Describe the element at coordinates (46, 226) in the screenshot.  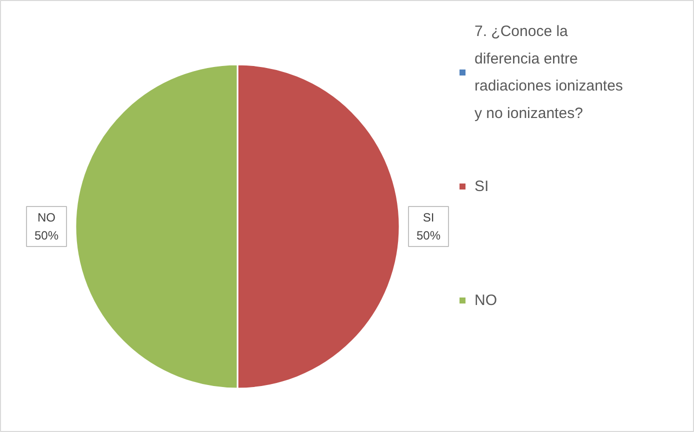
I see `data-label: NO 50%` at that location.